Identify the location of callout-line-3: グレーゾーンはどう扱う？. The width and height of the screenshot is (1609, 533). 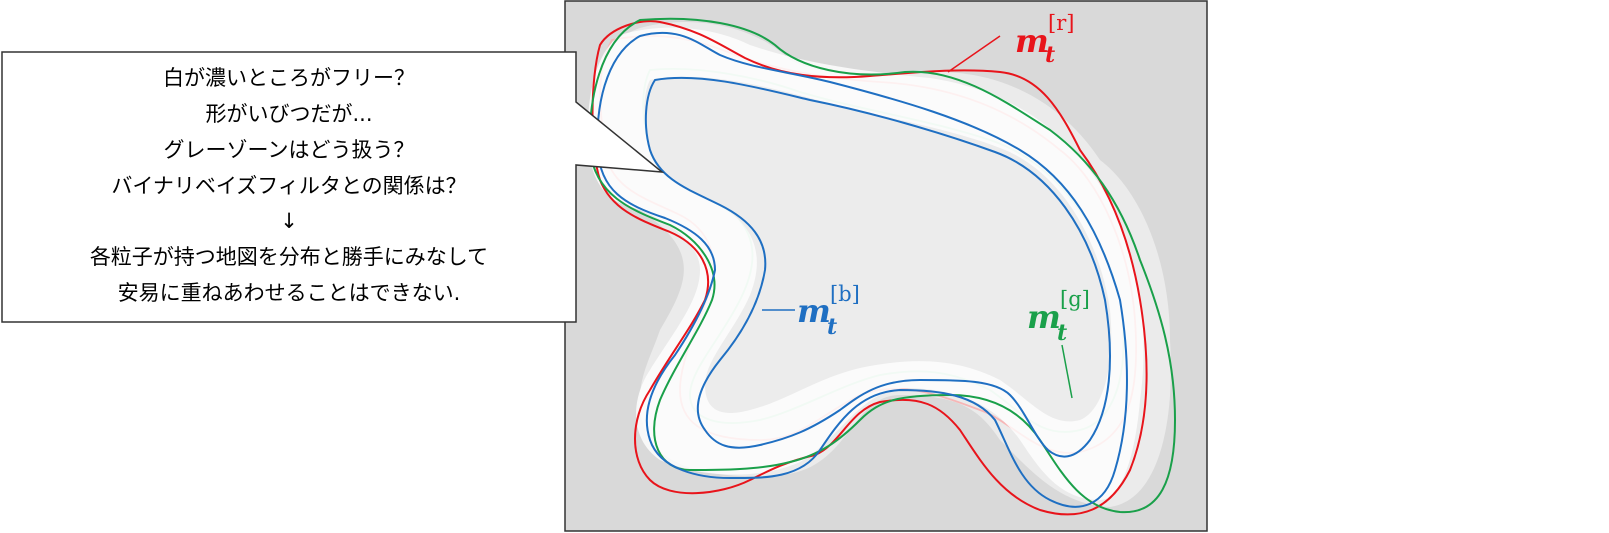
(289, 150).